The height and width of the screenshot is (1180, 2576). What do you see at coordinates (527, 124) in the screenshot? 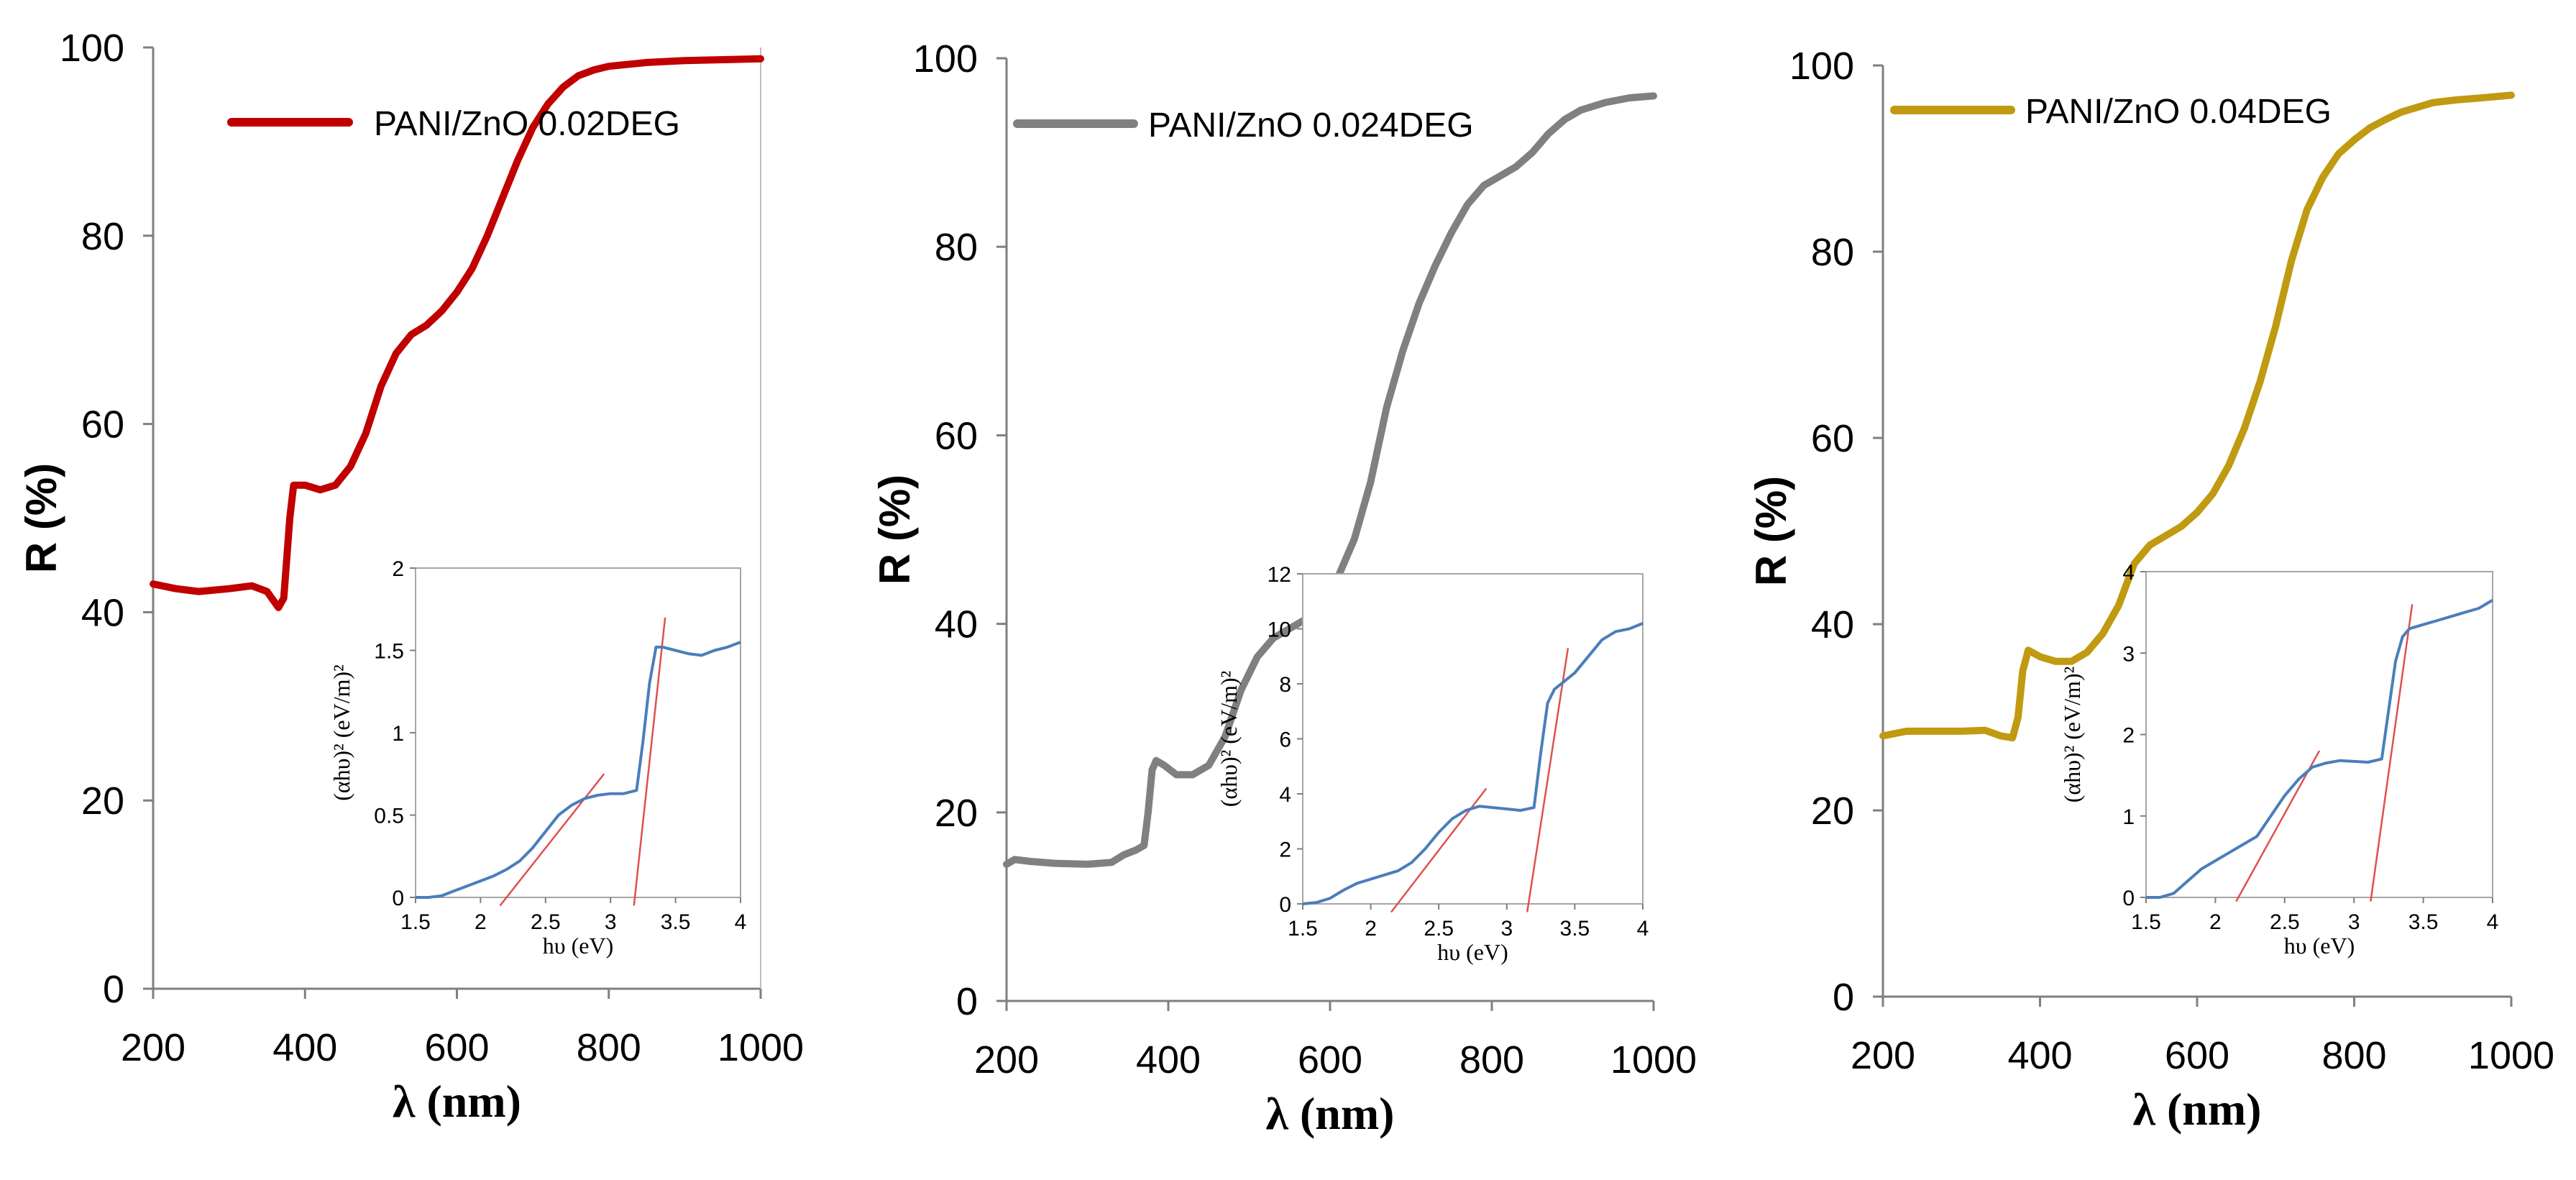
I see `legend-label: PANI/ZnO 0.02DEG` at bounding box center [527, 124].